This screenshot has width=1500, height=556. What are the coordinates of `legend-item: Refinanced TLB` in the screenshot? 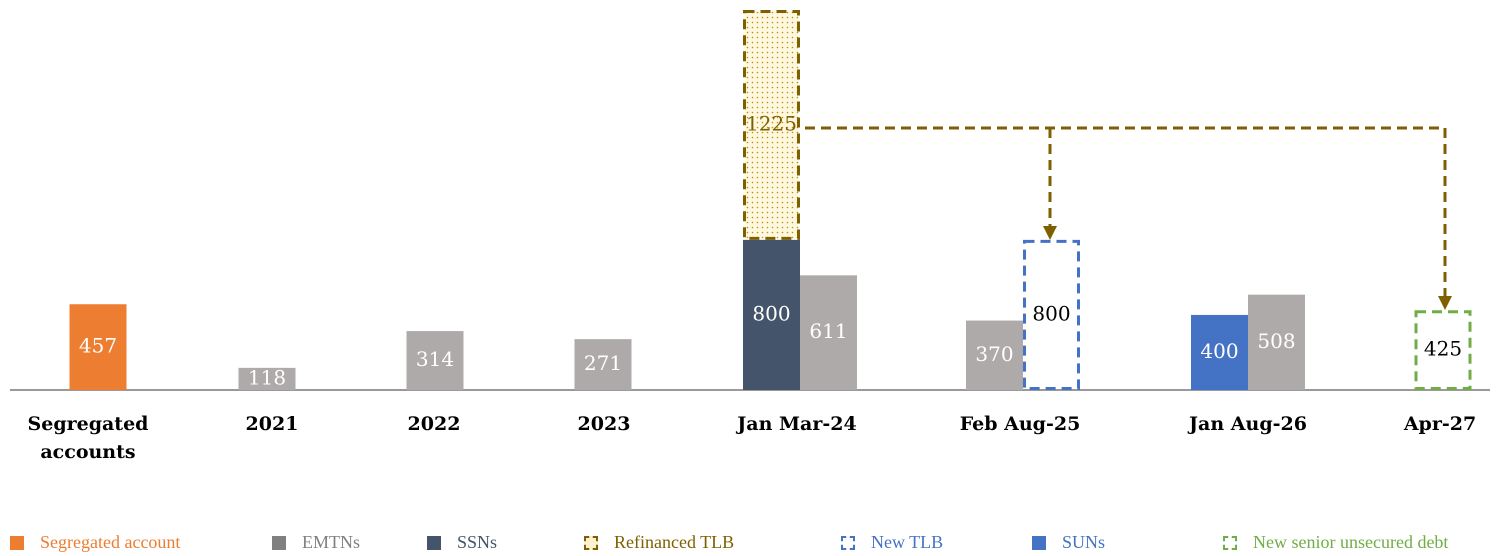 It's located at (659, 542).